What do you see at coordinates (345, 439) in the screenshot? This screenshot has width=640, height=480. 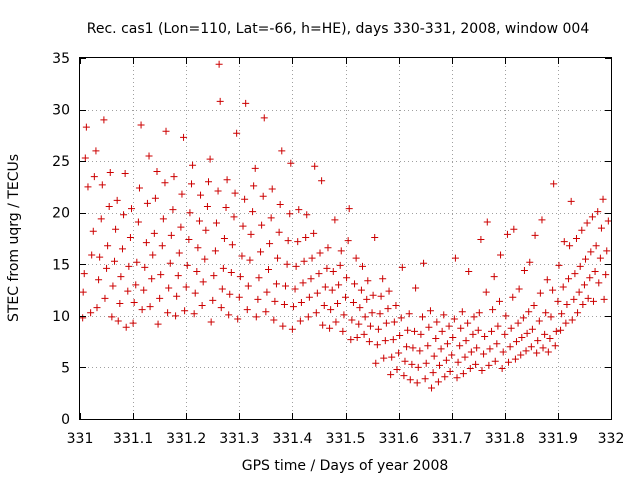 I see `x-tick-label: 331.5` at bounding box center [345, 439].